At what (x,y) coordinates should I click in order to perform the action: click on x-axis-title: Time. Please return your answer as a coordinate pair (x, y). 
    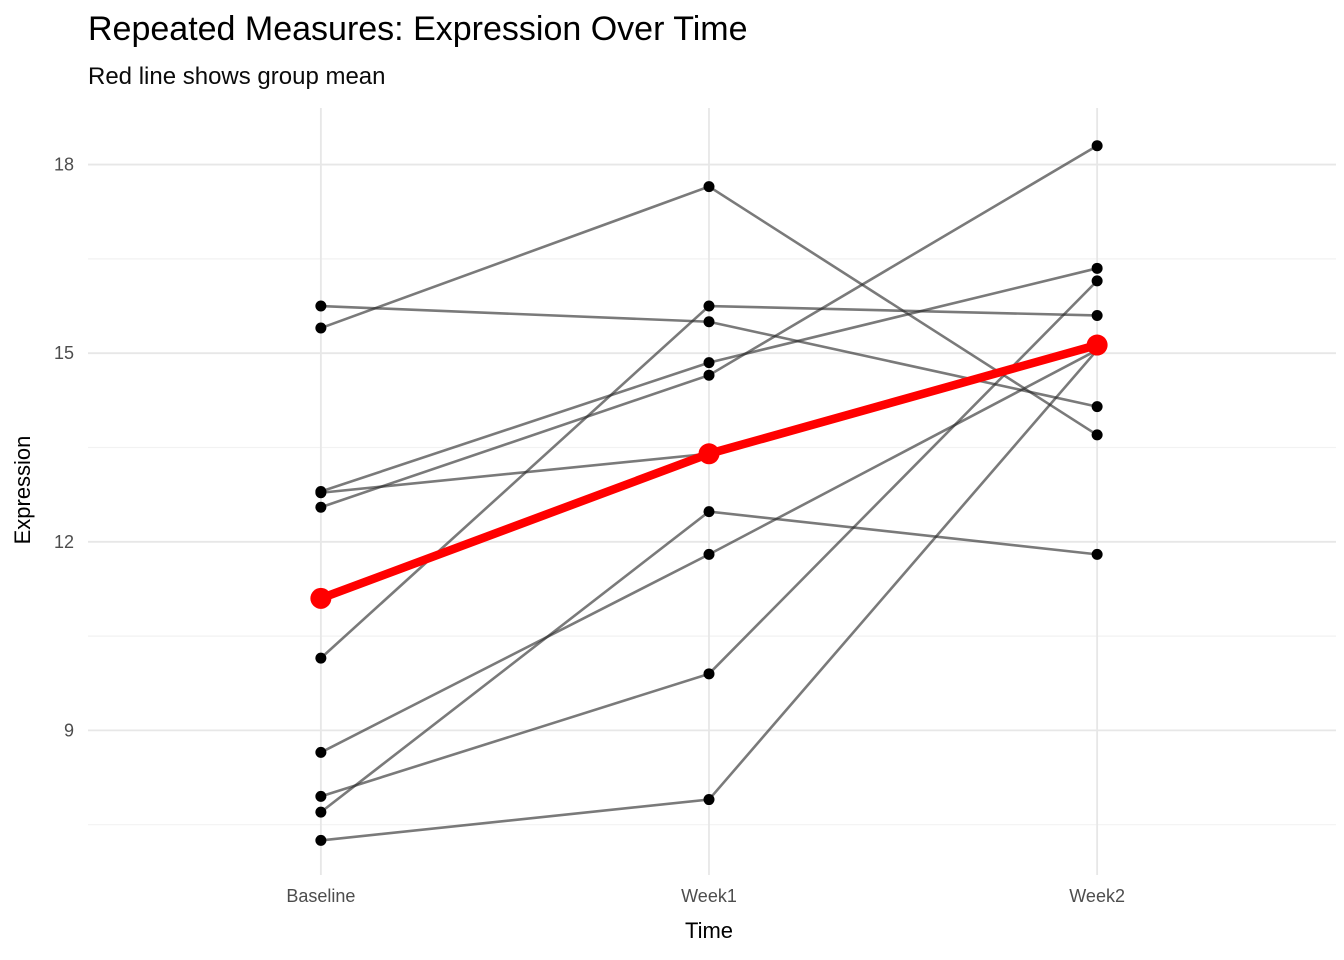
    Looking at the image, I should click on (709, 930).